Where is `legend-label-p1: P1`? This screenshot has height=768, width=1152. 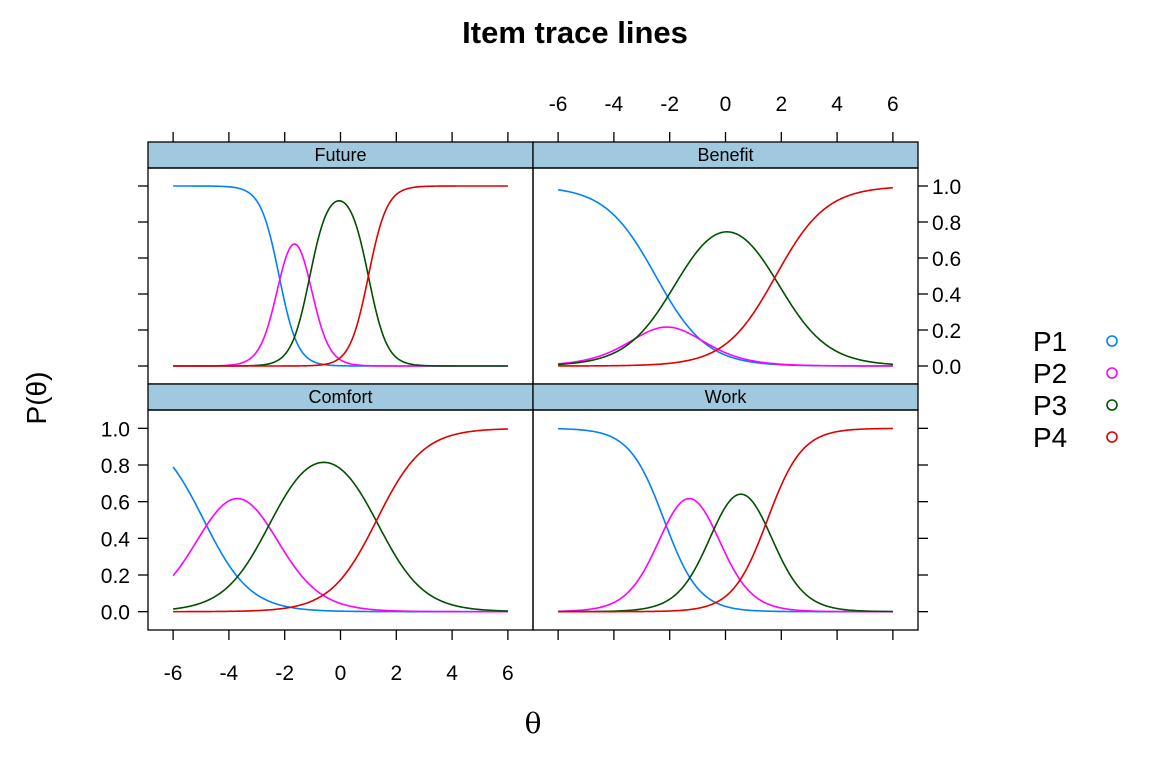
legend-label-p1: P1 is located at coordinates (1050, 341).